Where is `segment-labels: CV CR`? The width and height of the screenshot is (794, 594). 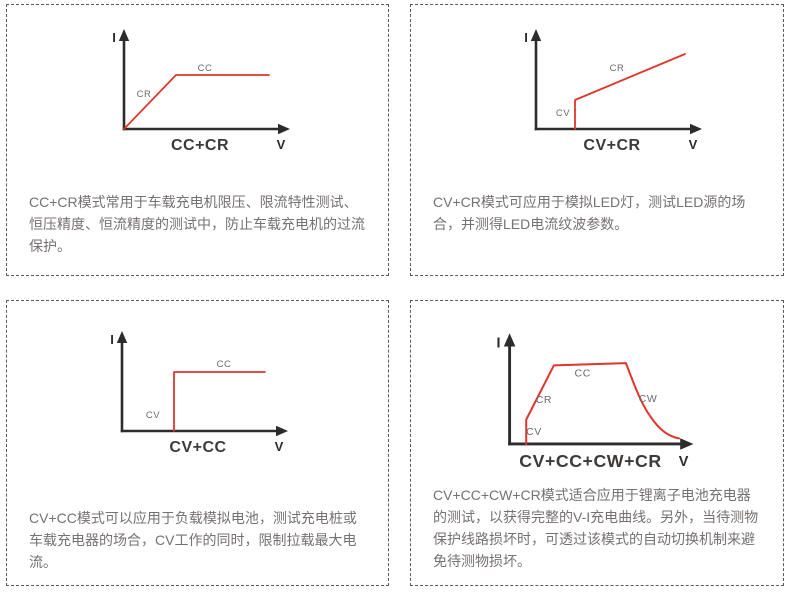
segment-labels: CV CR is located at coordinates (590, 91).